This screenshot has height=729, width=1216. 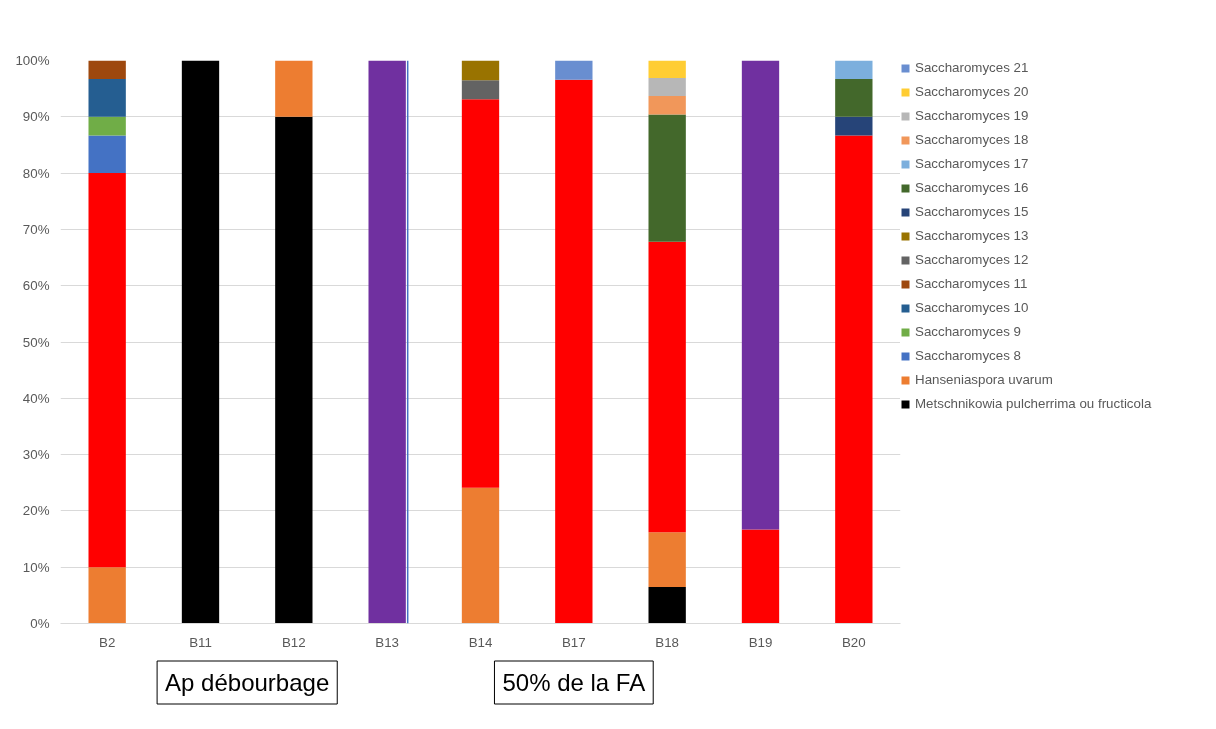 I want to click on y-tick-label: 40%, so click(x=36, y=398).